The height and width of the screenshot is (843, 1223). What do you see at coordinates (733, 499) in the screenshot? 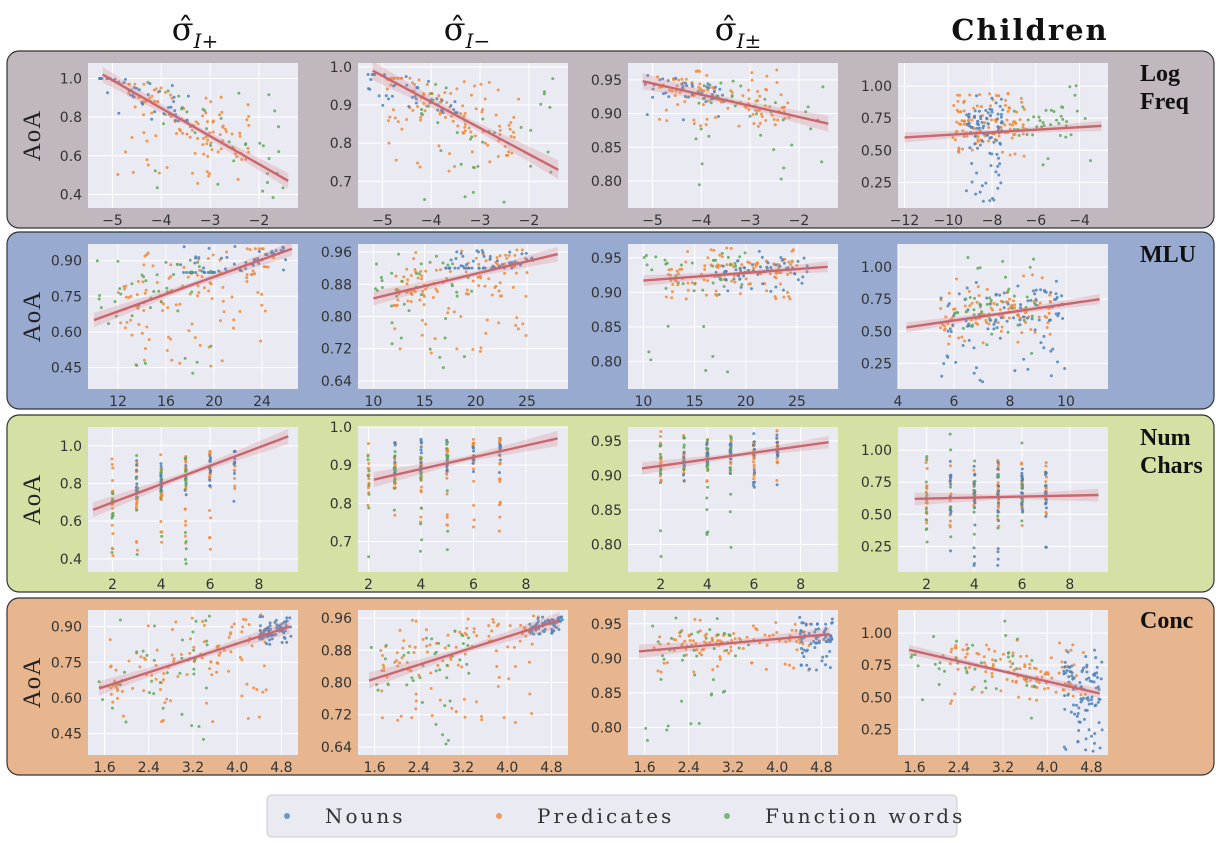
I see `panel-area` at bounding box center [733, 499].